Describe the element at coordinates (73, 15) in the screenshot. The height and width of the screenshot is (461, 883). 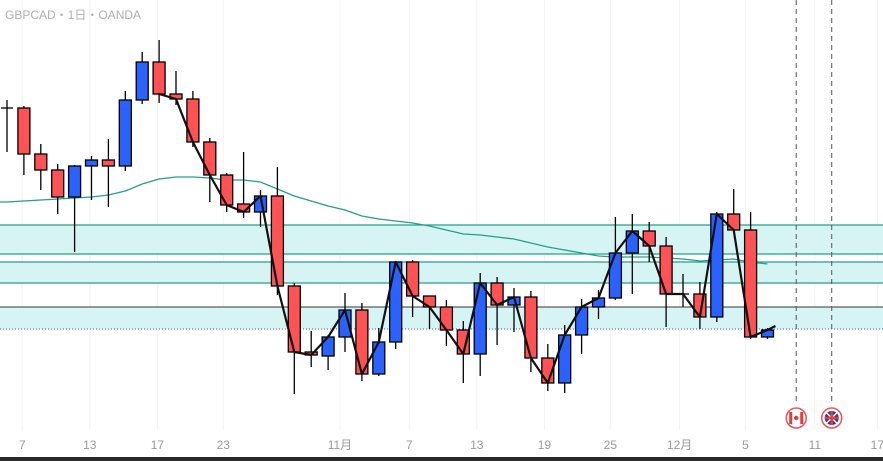
I see `chart-title: GBPCAD・1日・OANDA` at that location.